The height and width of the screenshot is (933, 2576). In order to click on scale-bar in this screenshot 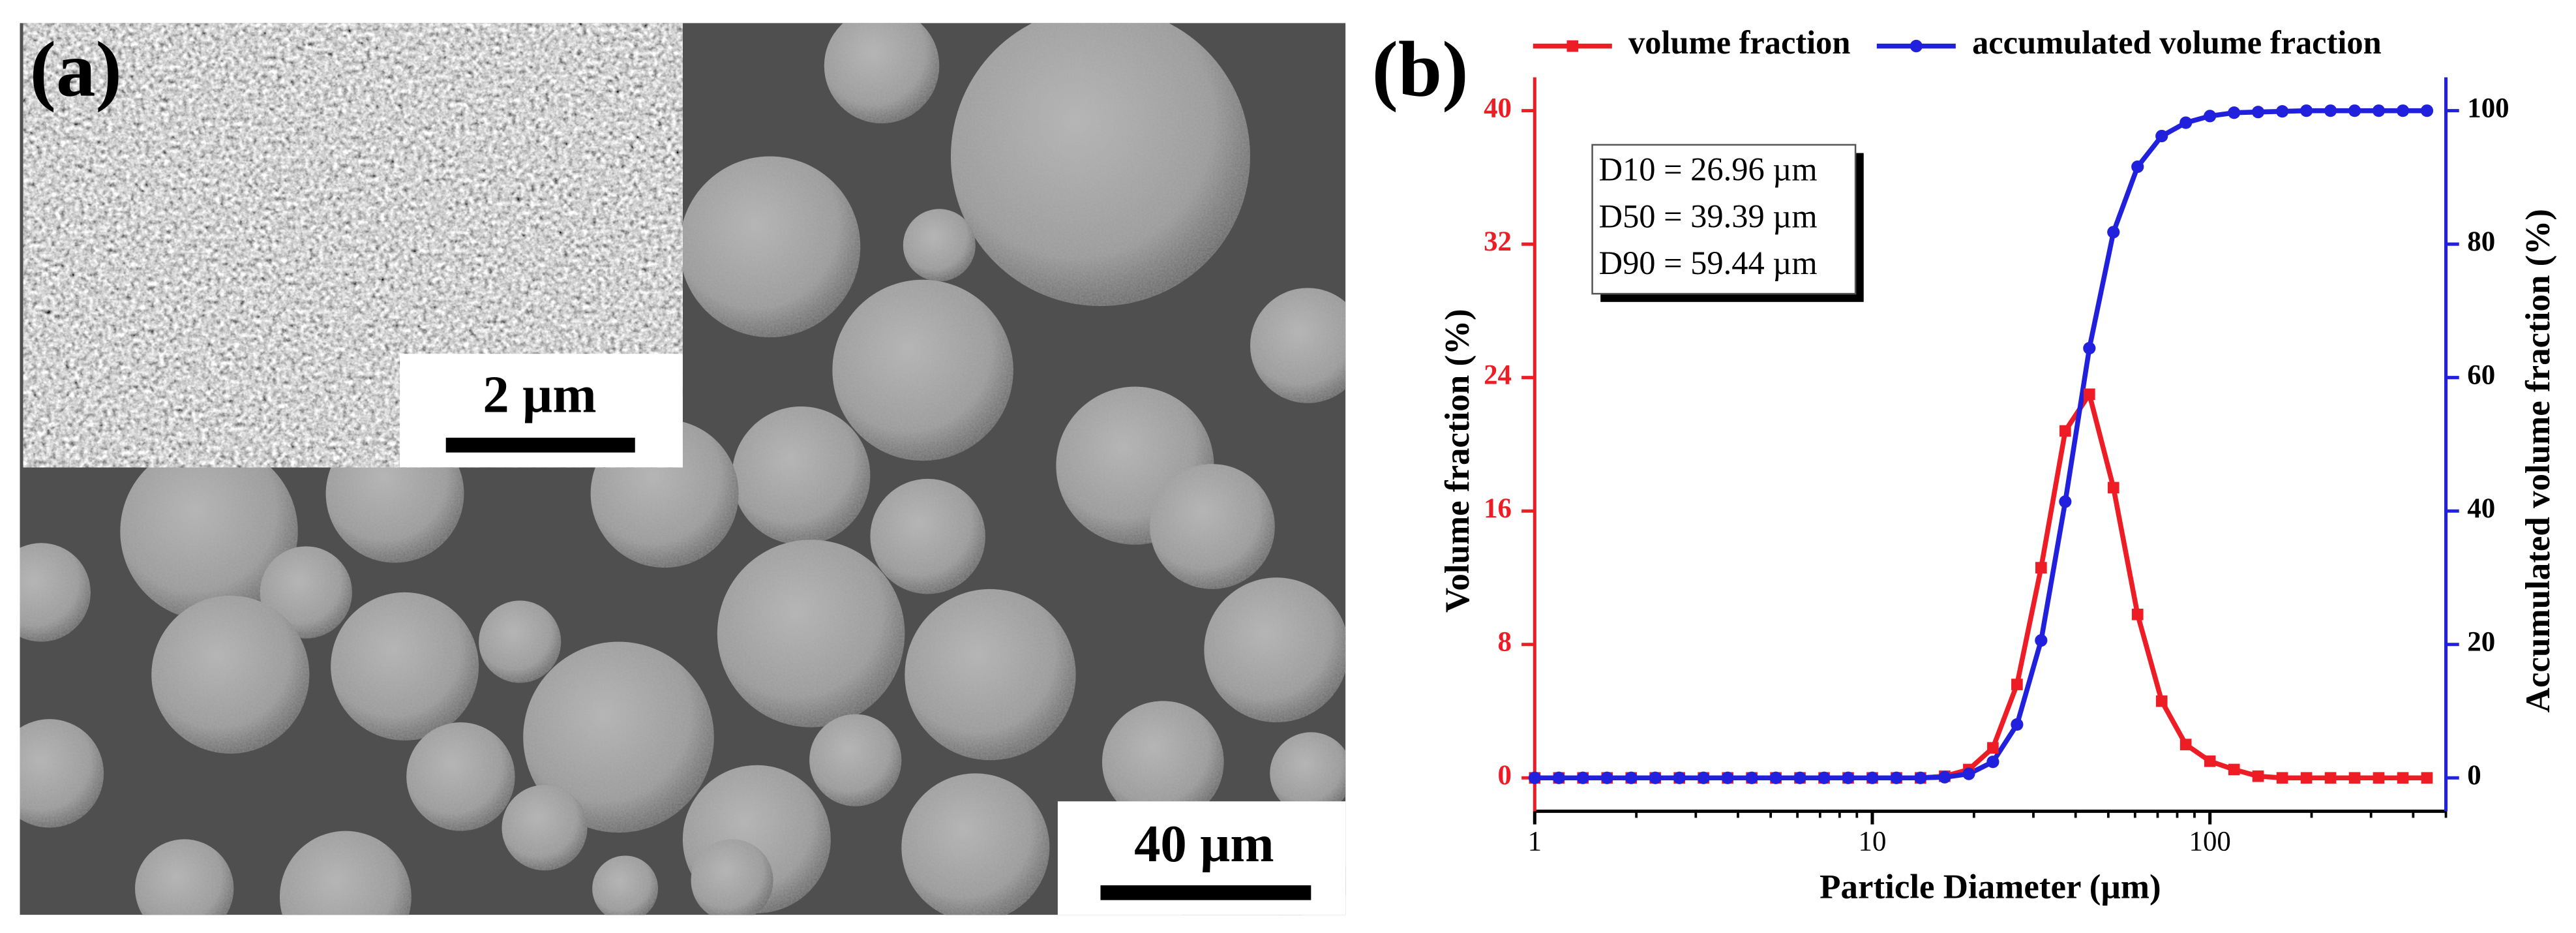, I will do `click(1205, 892)`.